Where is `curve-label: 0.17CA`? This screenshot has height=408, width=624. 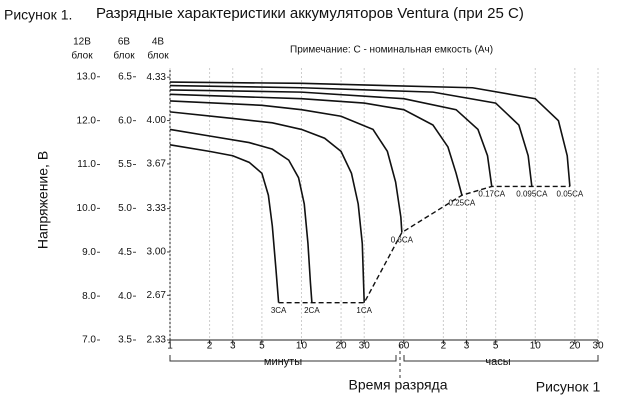 curve-label: 0.17CA is located at coordinates (491, 194).